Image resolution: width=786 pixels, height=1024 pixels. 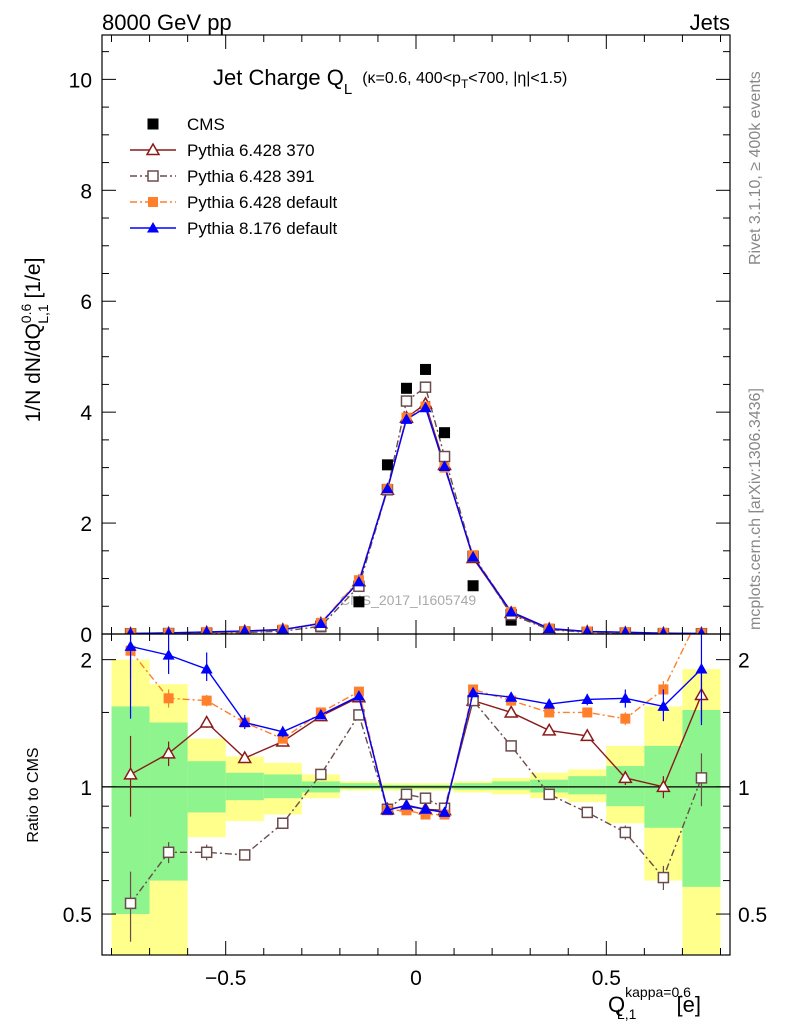 What do you see at coordinates (186, 124) in the screenshot?
I see `legend-entry: CMS` at bounding box center [186, 124].